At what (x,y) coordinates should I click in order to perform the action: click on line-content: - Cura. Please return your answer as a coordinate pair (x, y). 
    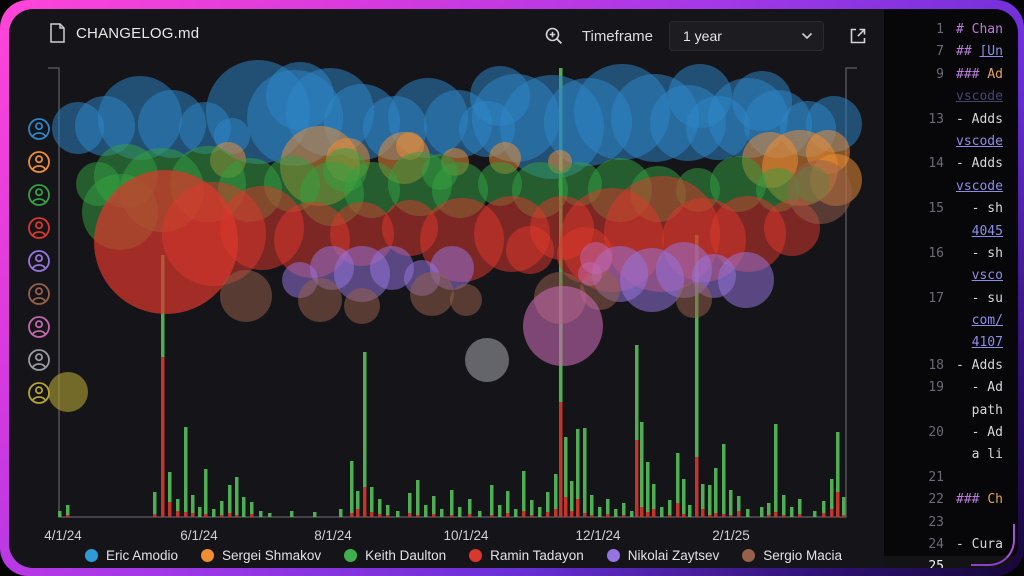
    Looking at the image, I should click on (979, 544).